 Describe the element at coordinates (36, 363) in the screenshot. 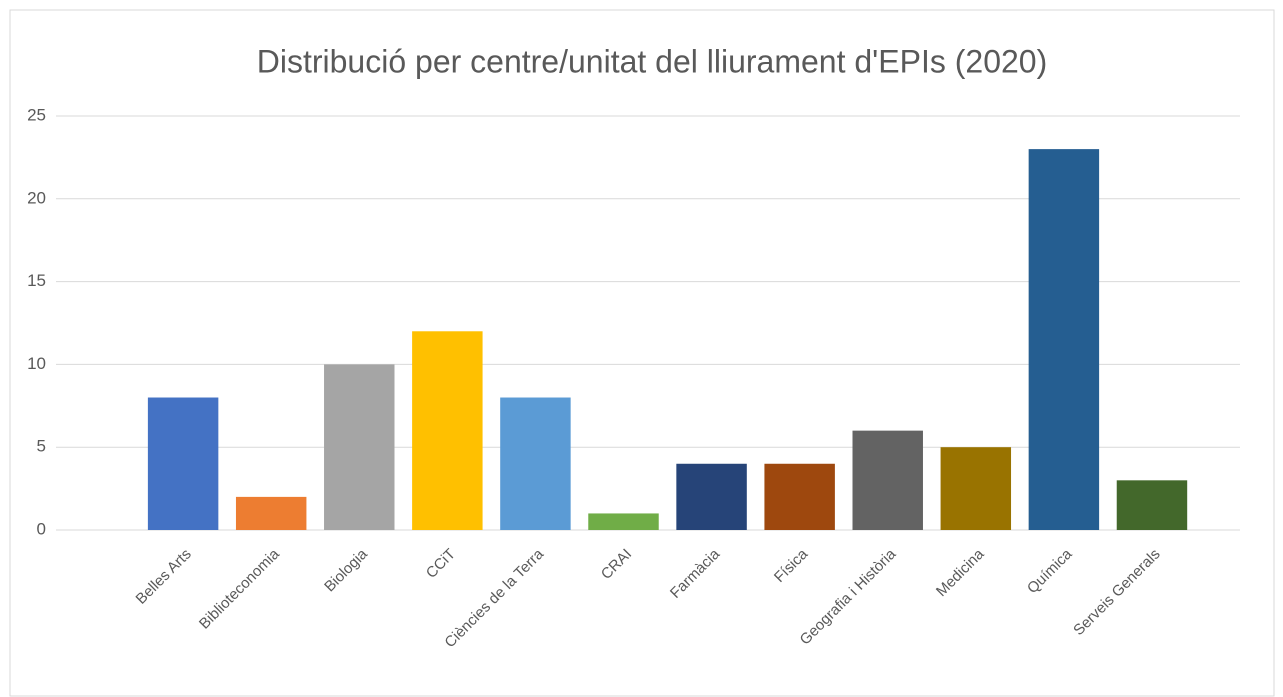

I see `y-tick-label: 10` at that location.